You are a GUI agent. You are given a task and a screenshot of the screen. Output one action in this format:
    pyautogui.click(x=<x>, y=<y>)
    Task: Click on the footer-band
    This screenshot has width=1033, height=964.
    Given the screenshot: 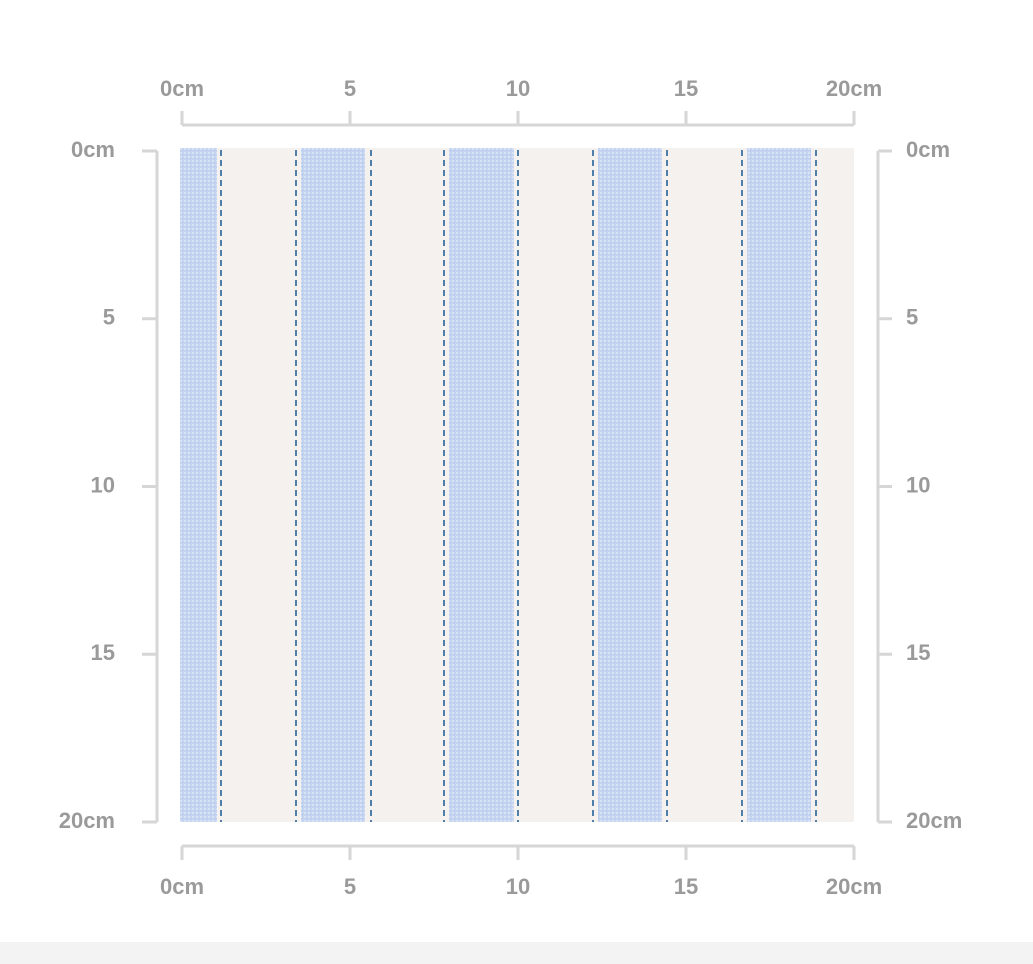 What is the action you would take?
    pyautogui.click(x=516, y=953)
    